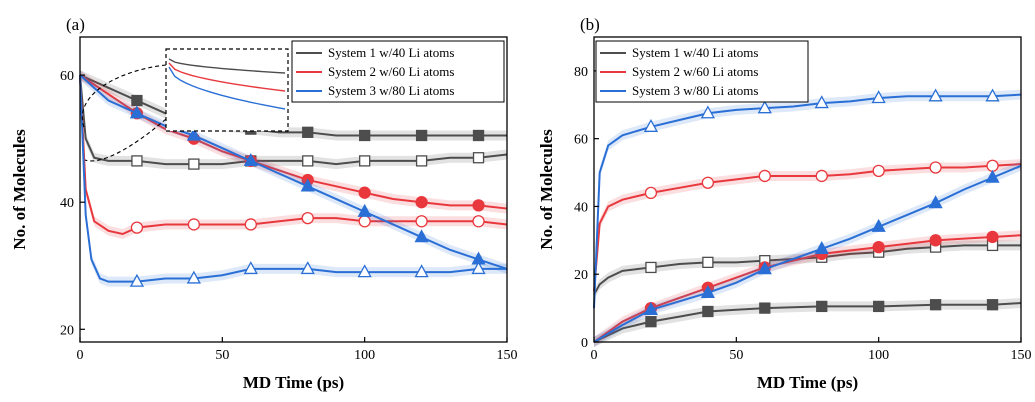 The width and height of the screenshot is (1035, 402). What do you see at coordinates (581, 72) in the screenshot?
I see `y-tick-label: 80` at bounding box center [581, 72].